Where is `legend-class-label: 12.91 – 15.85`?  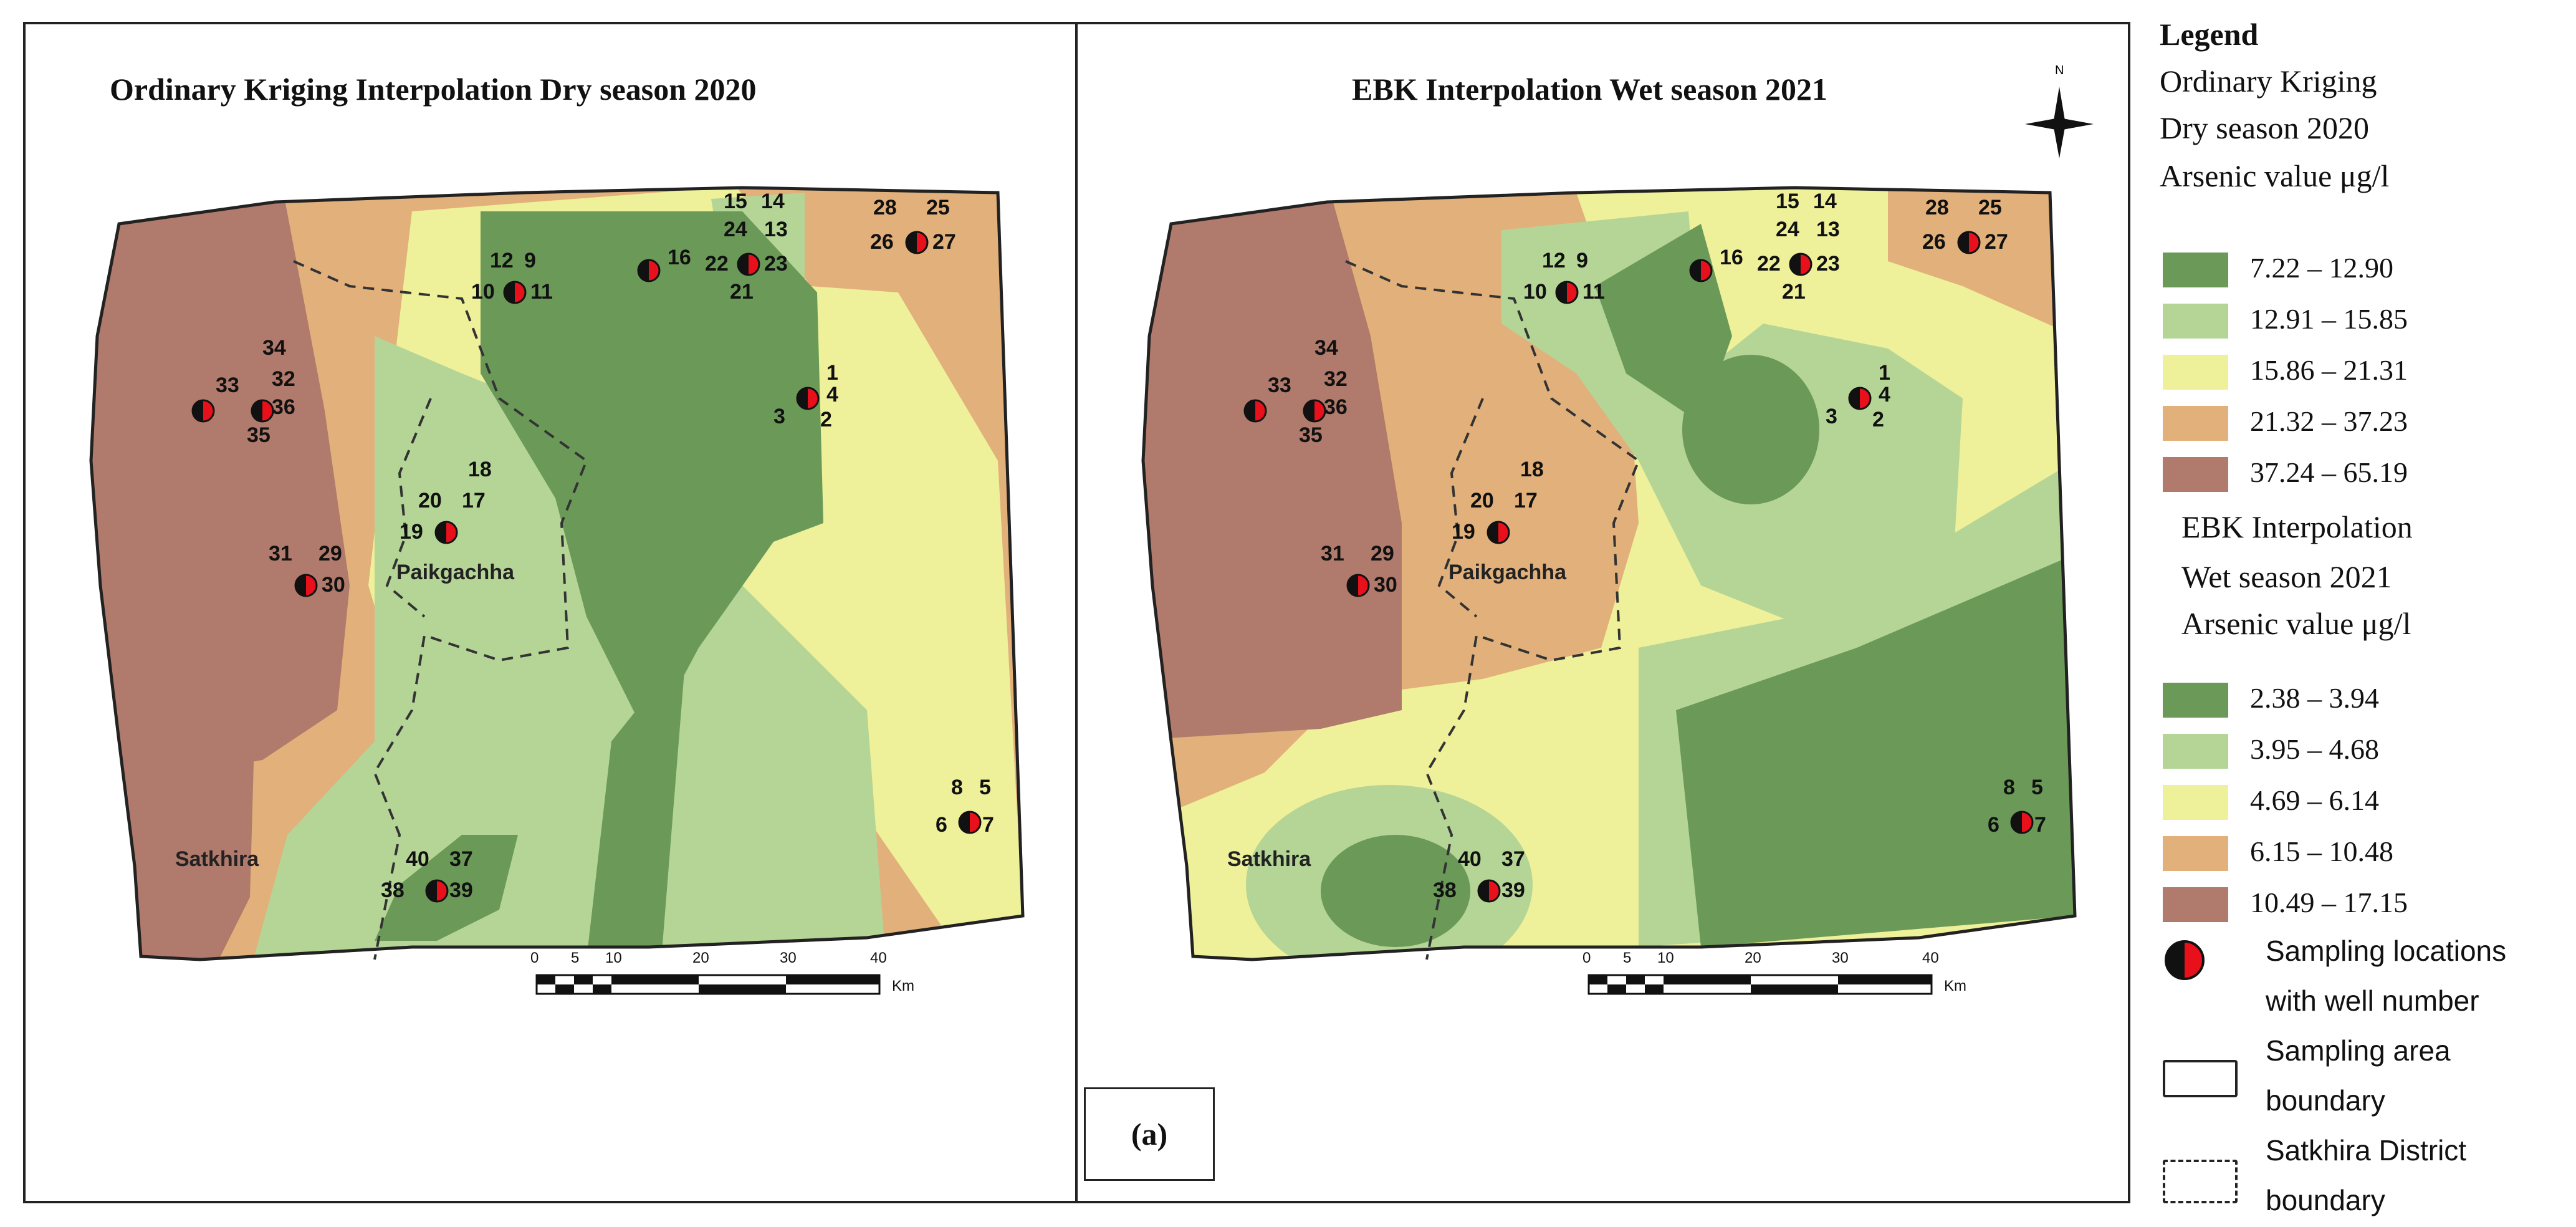 legend-class-label: 12.91 – 15.85 is located at coordinates (2329, 319).